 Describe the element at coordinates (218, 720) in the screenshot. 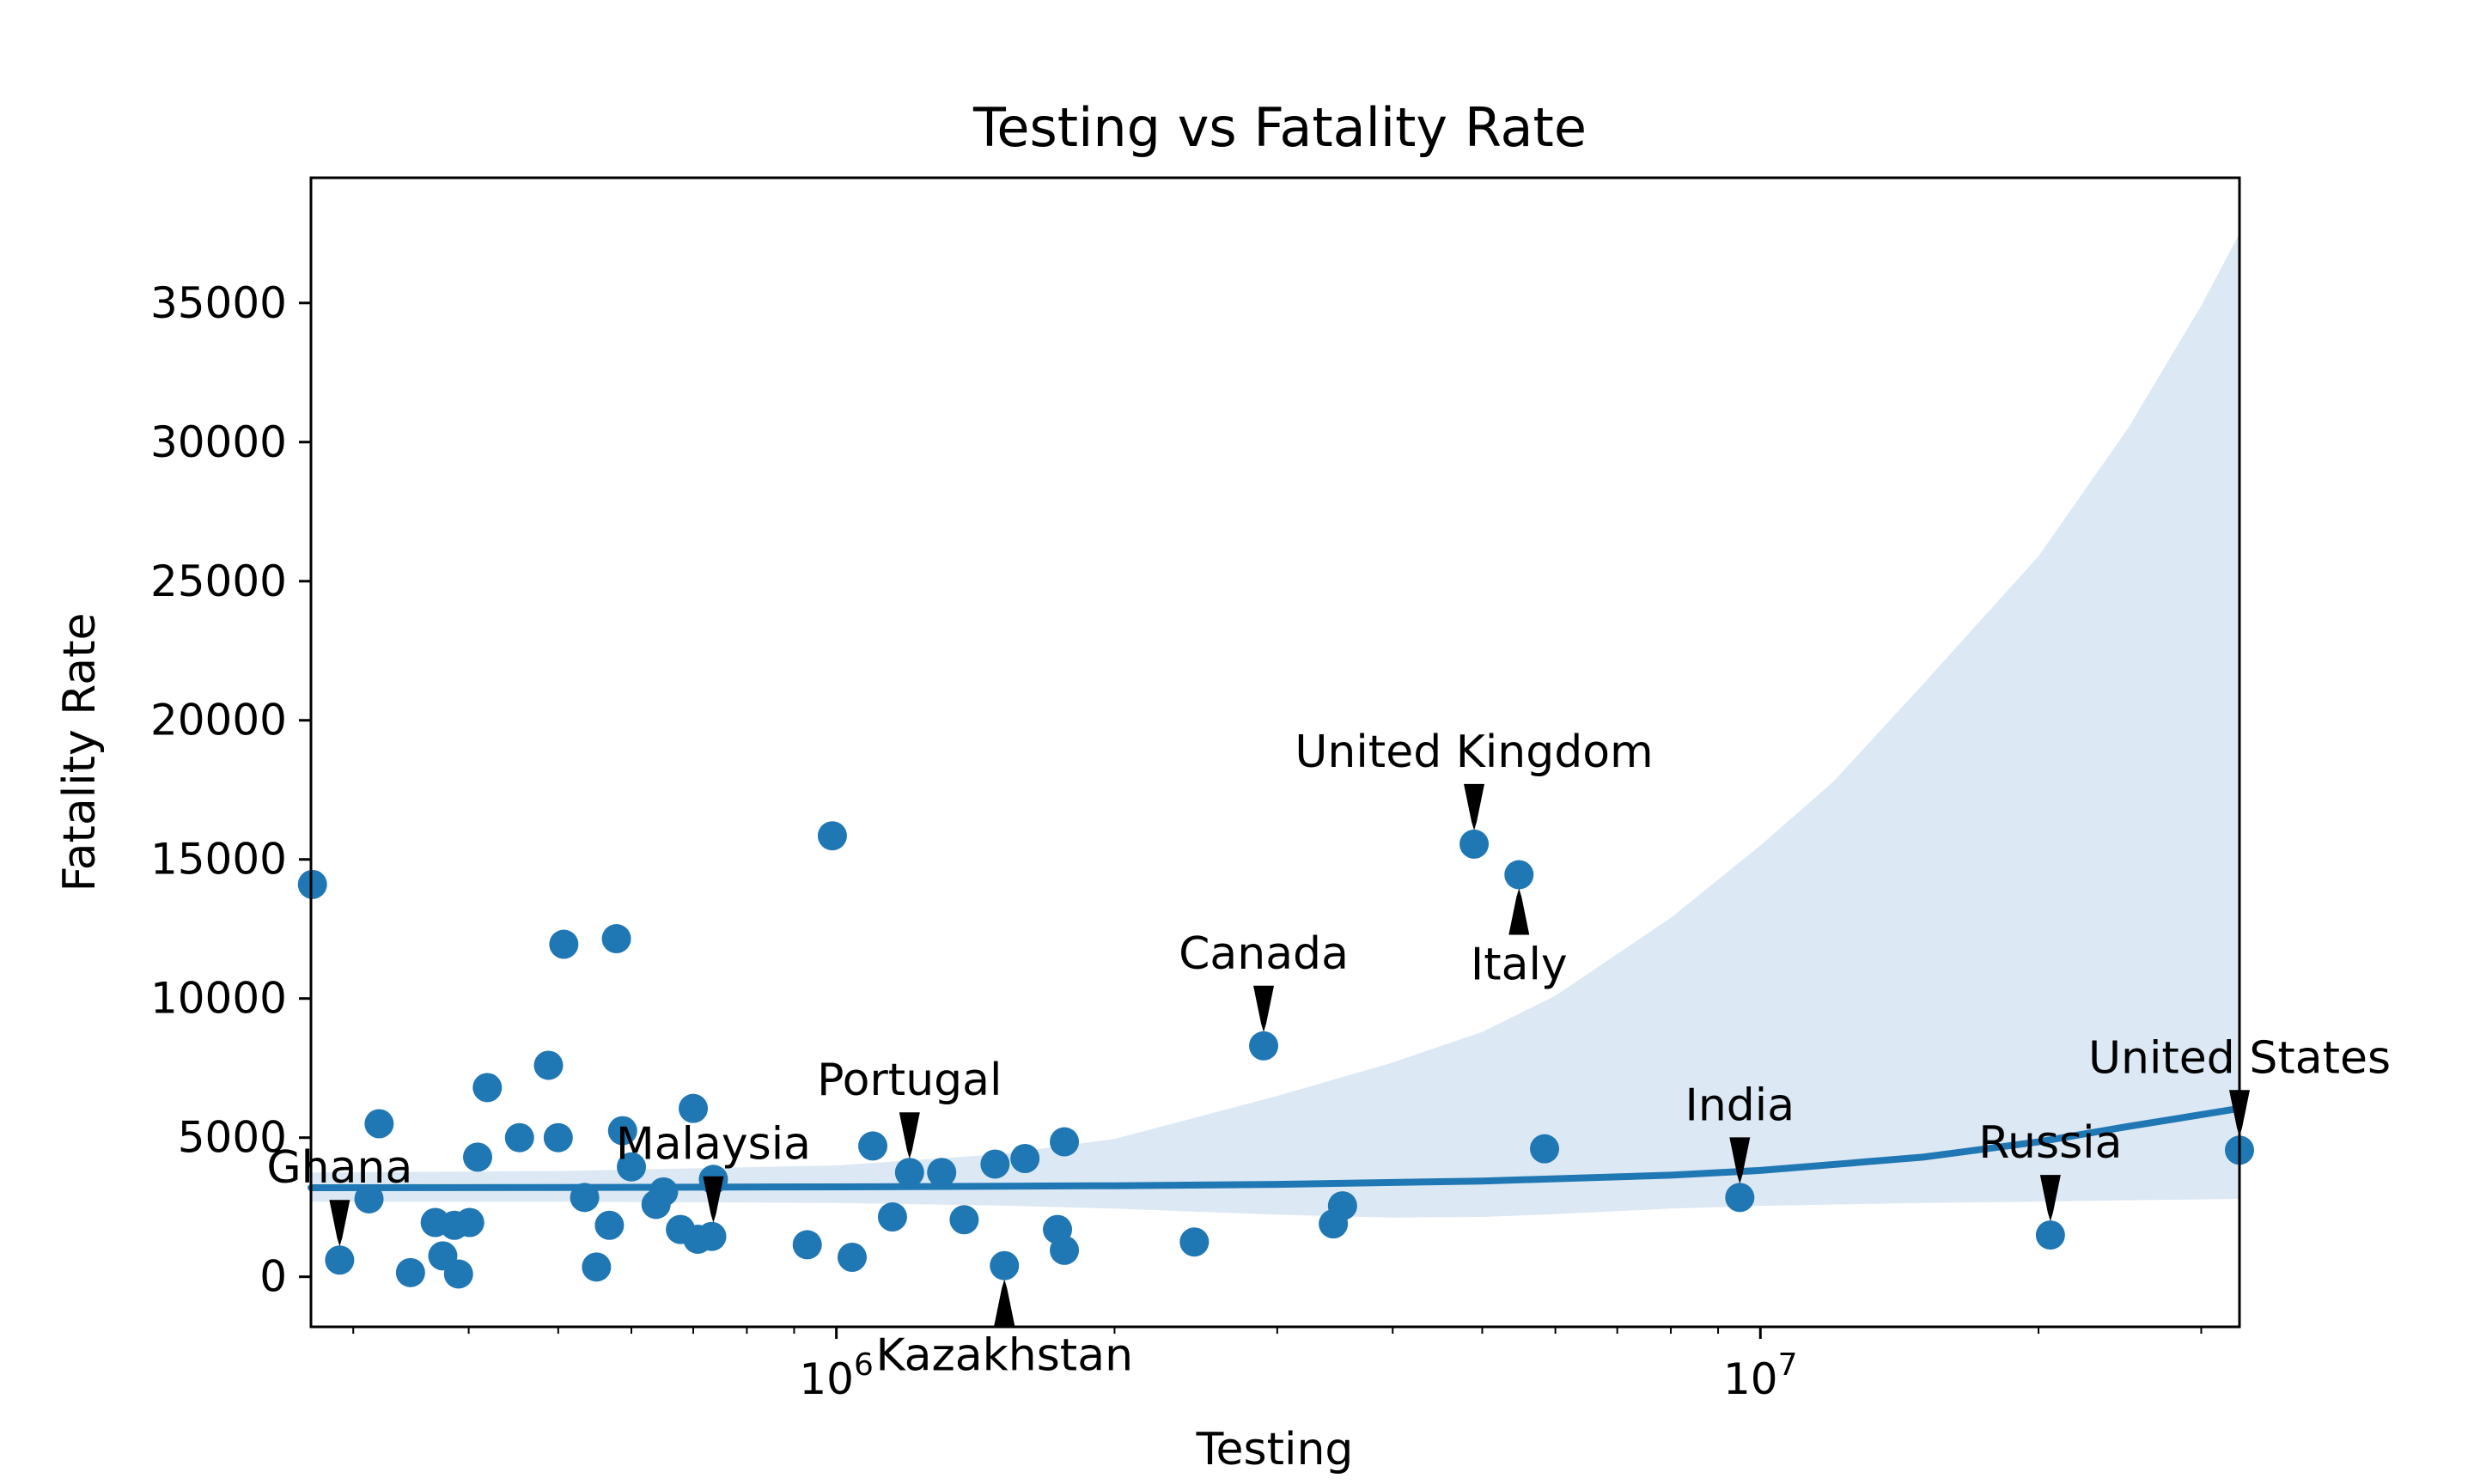

I see `y-tick-label: 20000` at that location.